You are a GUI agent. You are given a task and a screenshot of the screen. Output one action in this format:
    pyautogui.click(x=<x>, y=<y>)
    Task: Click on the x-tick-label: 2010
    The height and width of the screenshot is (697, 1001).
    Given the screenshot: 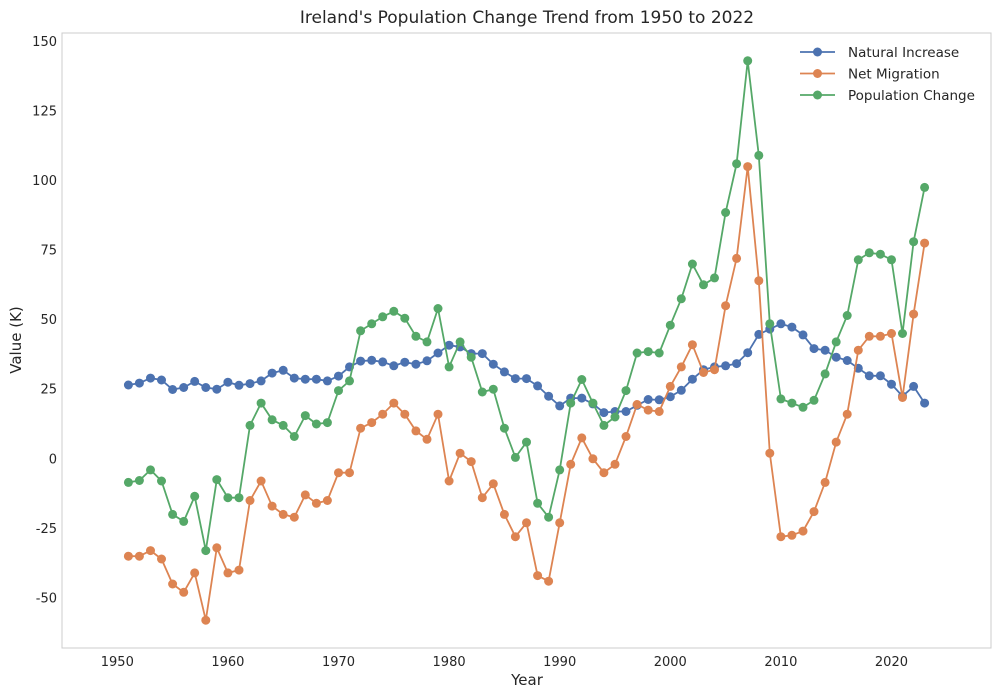 What is the action you would take?
    pyautogui.click(x=780, y=662)
    